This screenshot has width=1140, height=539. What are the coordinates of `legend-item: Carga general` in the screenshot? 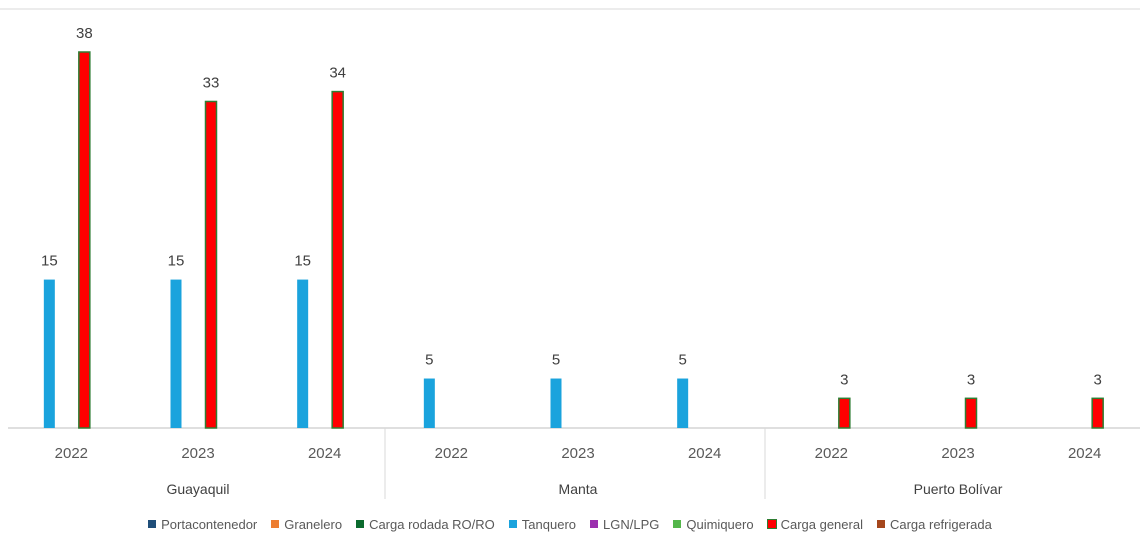 It's located at (814, 524).